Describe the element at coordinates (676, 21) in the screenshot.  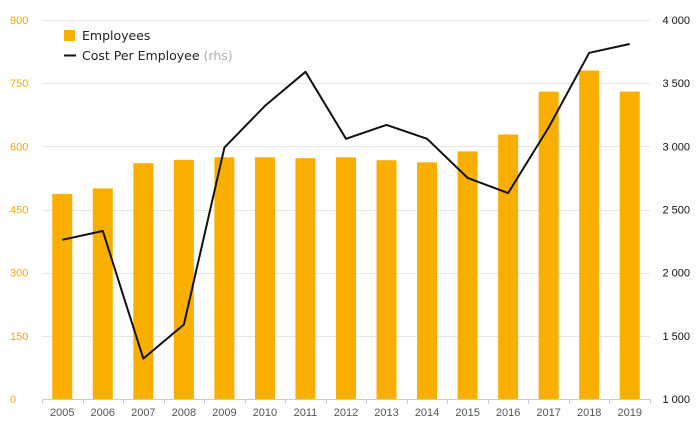
I see `right-tick-label: 4 000` at that location.